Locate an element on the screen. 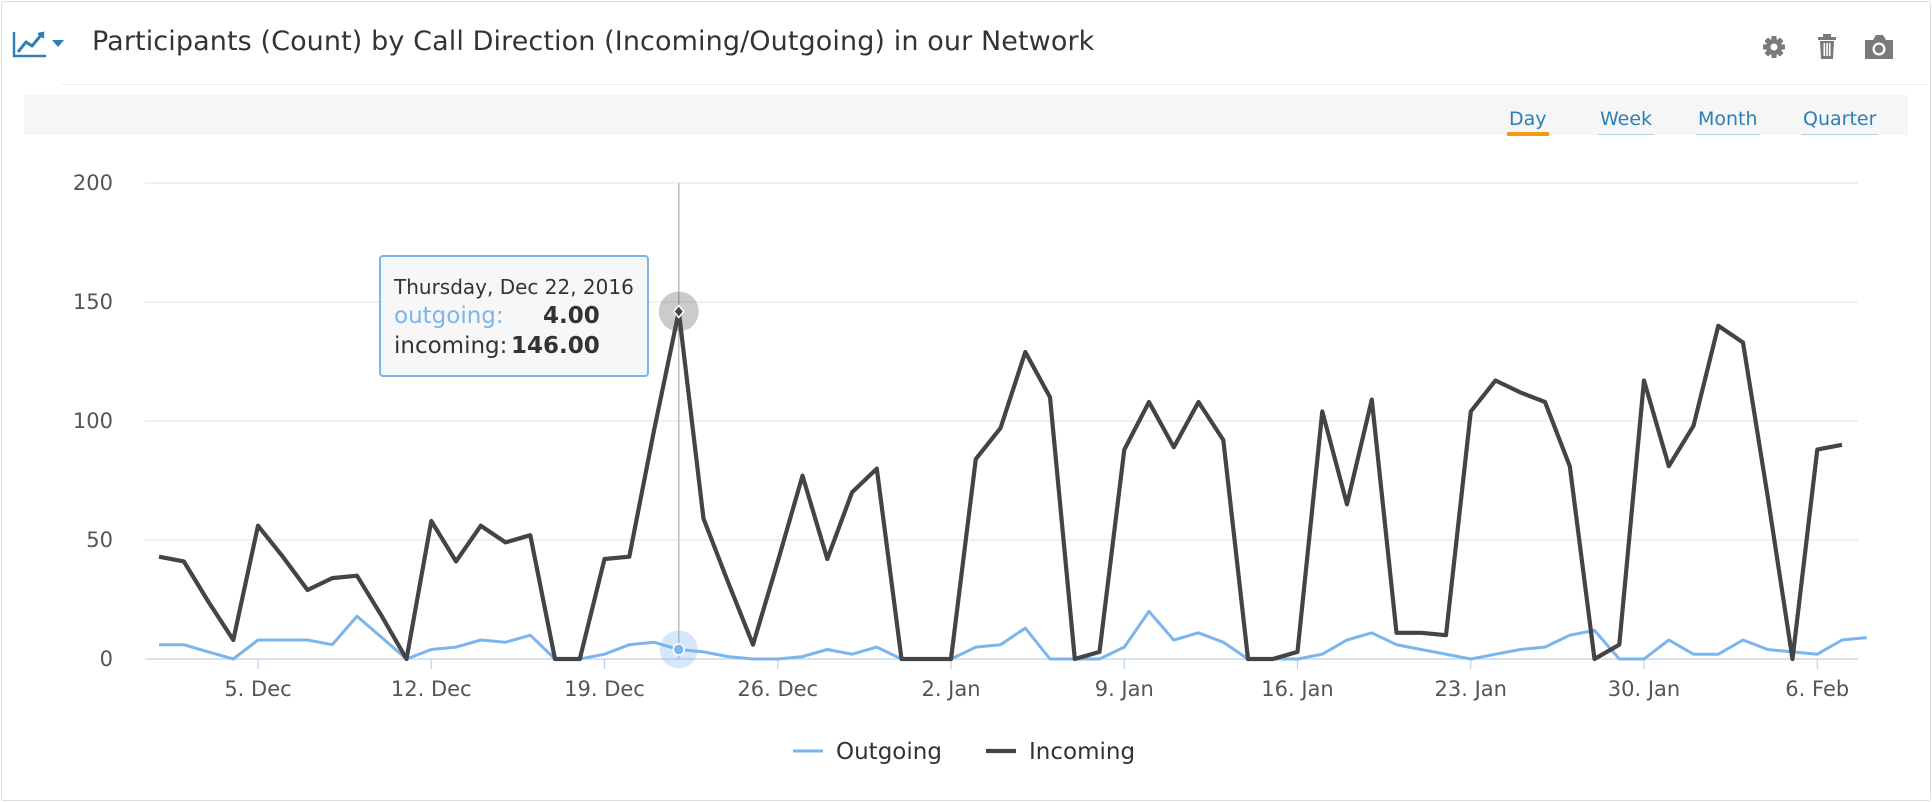 This screenshot has height=802, width=1932. settings-button is located at coordinates (1774, 47).